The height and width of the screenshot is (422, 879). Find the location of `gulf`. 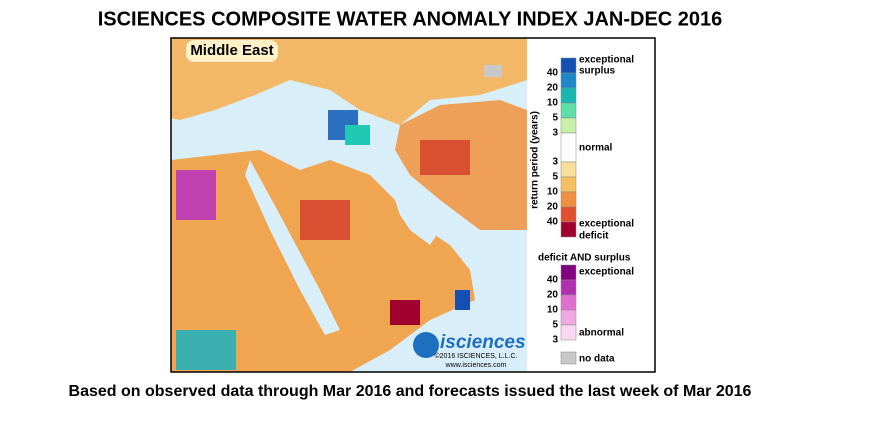

gulf is located at coordinates (417, 222).